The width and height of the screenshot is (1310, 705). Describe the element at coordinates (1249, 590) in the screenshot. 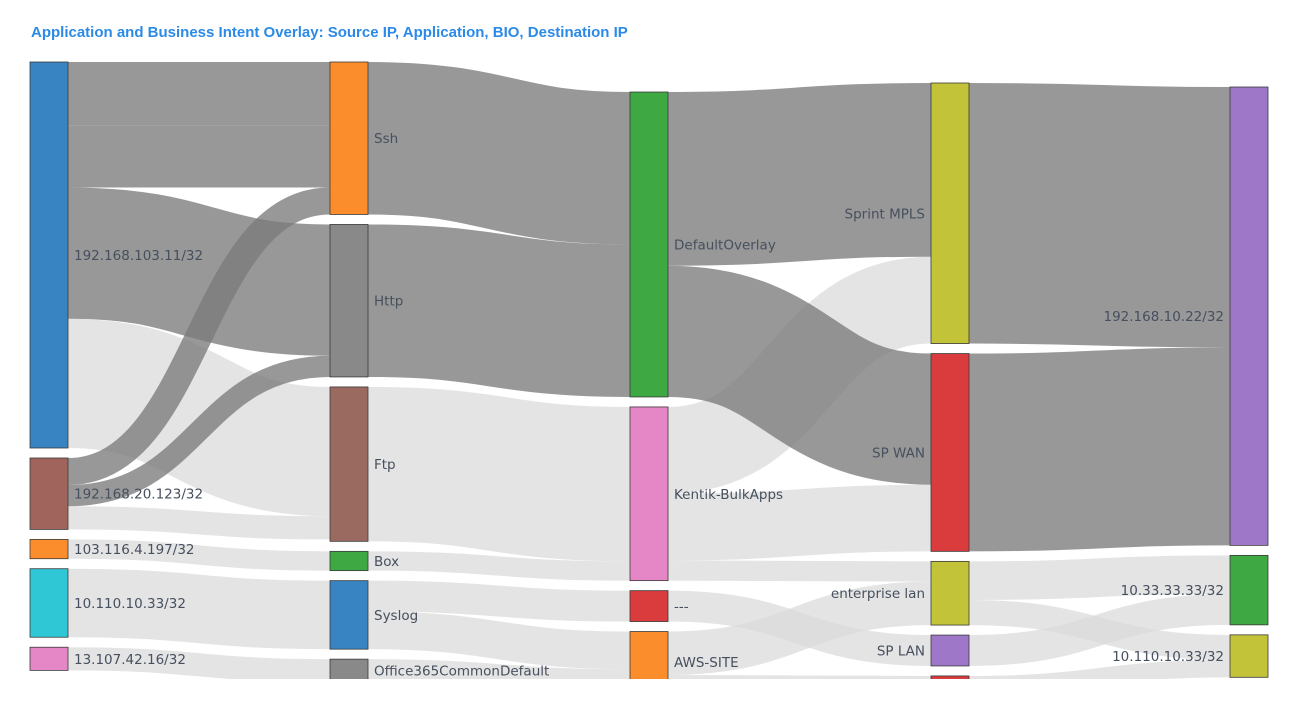

I see `sankey-node-dst2` at that location.